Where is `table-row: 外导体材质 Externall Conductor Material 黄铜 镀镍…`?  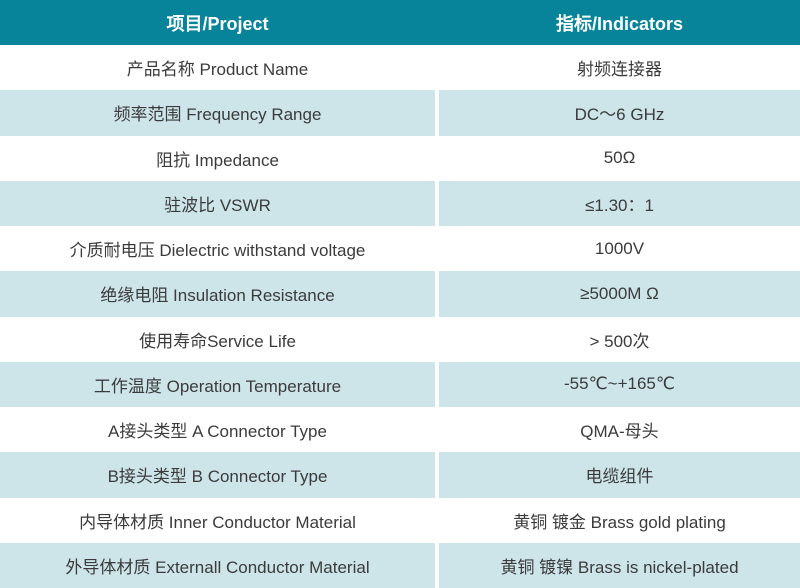 table-row: 外导体材质 Externall Conductor Material 黄铜 镀镍… is located at coordinates (400, 565).